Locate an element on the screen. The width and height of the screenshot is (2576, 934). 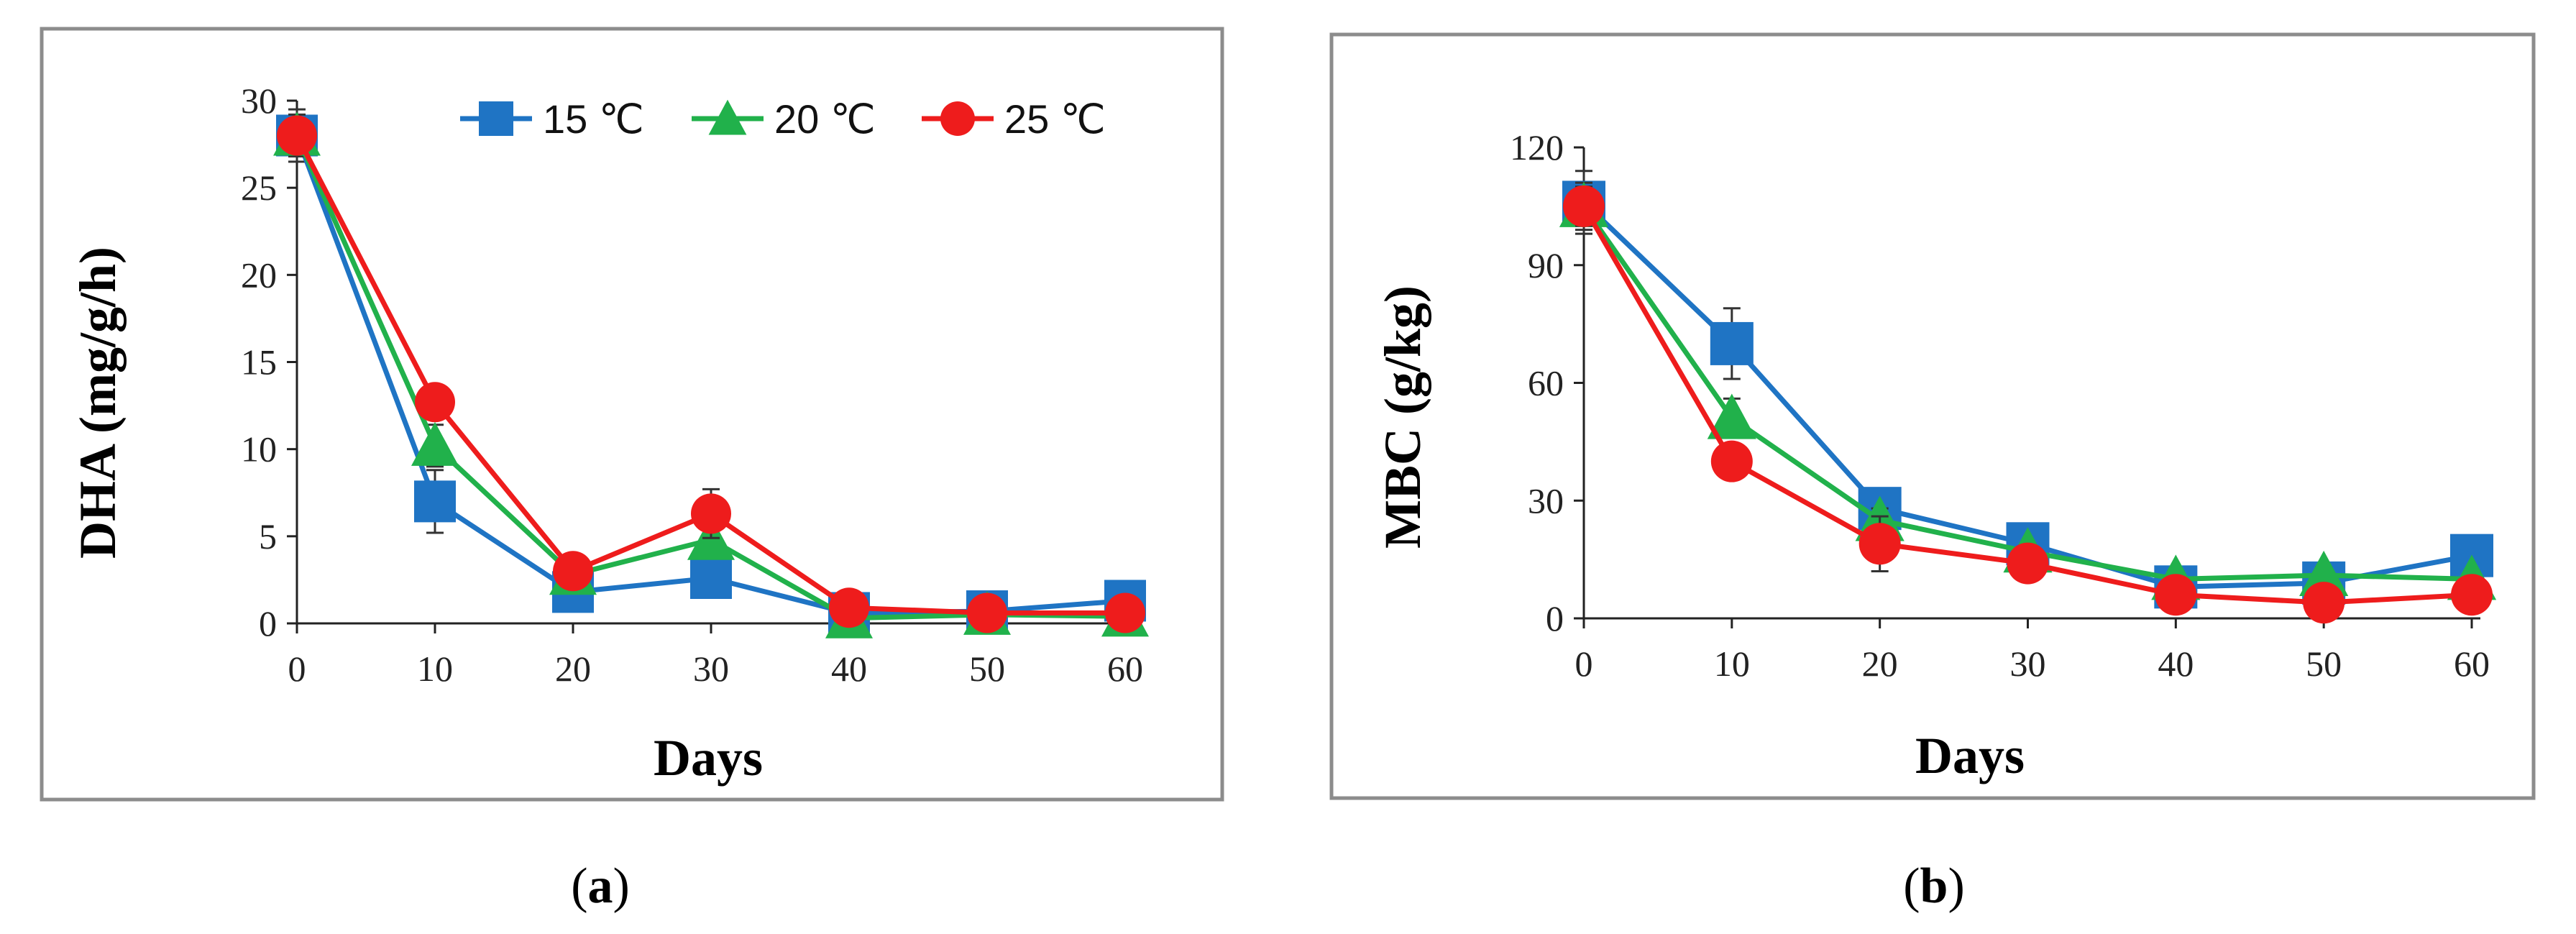
legend-marker-triangle is located at coordinates (727, 117).